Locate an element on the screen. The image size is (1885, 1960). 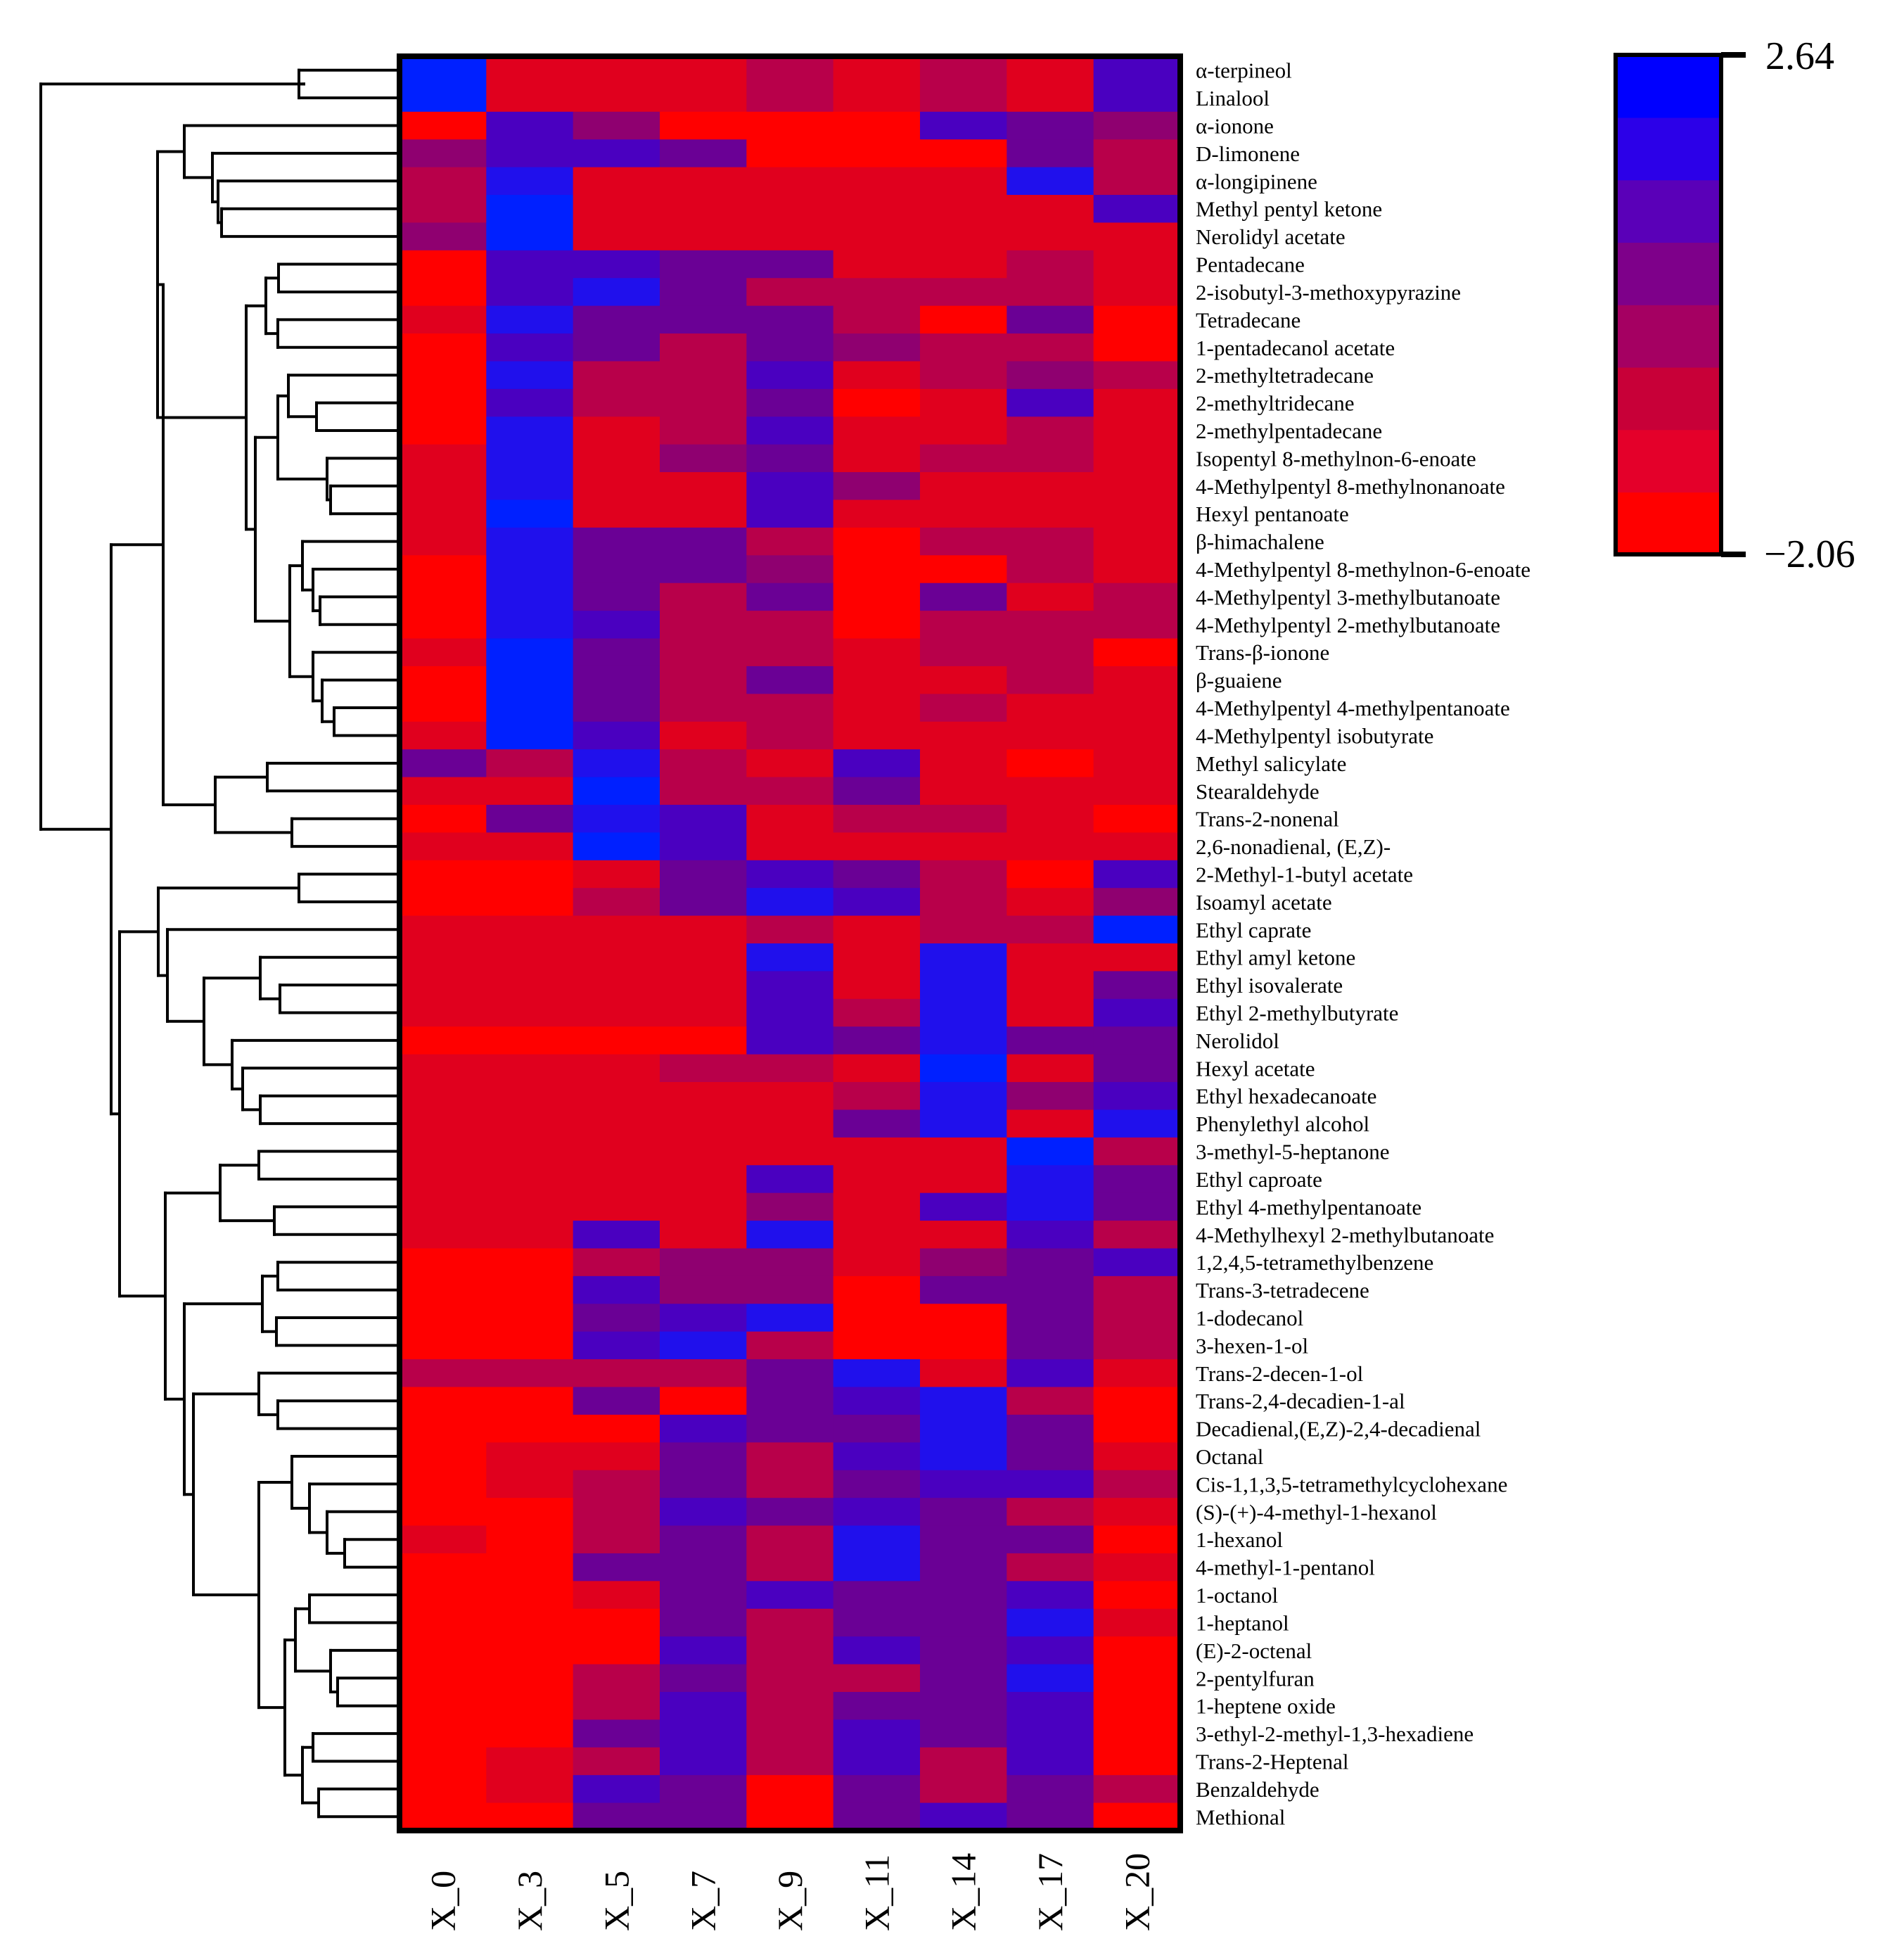
column-label: X_0 is located at coordinates (443, 1901).